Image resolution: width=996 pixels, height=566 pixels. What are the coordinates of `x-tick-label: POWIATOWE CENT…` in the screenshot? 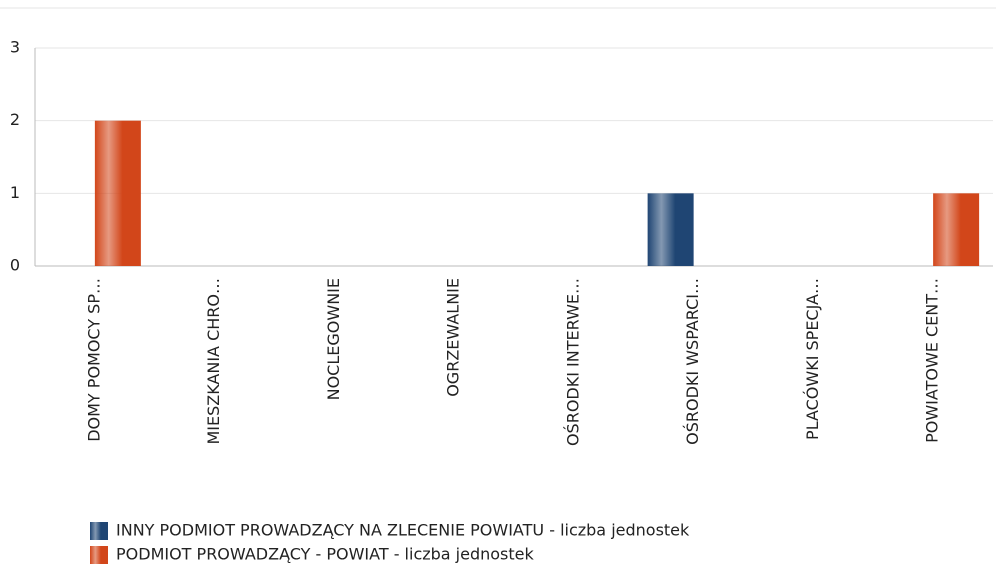 It's located at (932, 360).